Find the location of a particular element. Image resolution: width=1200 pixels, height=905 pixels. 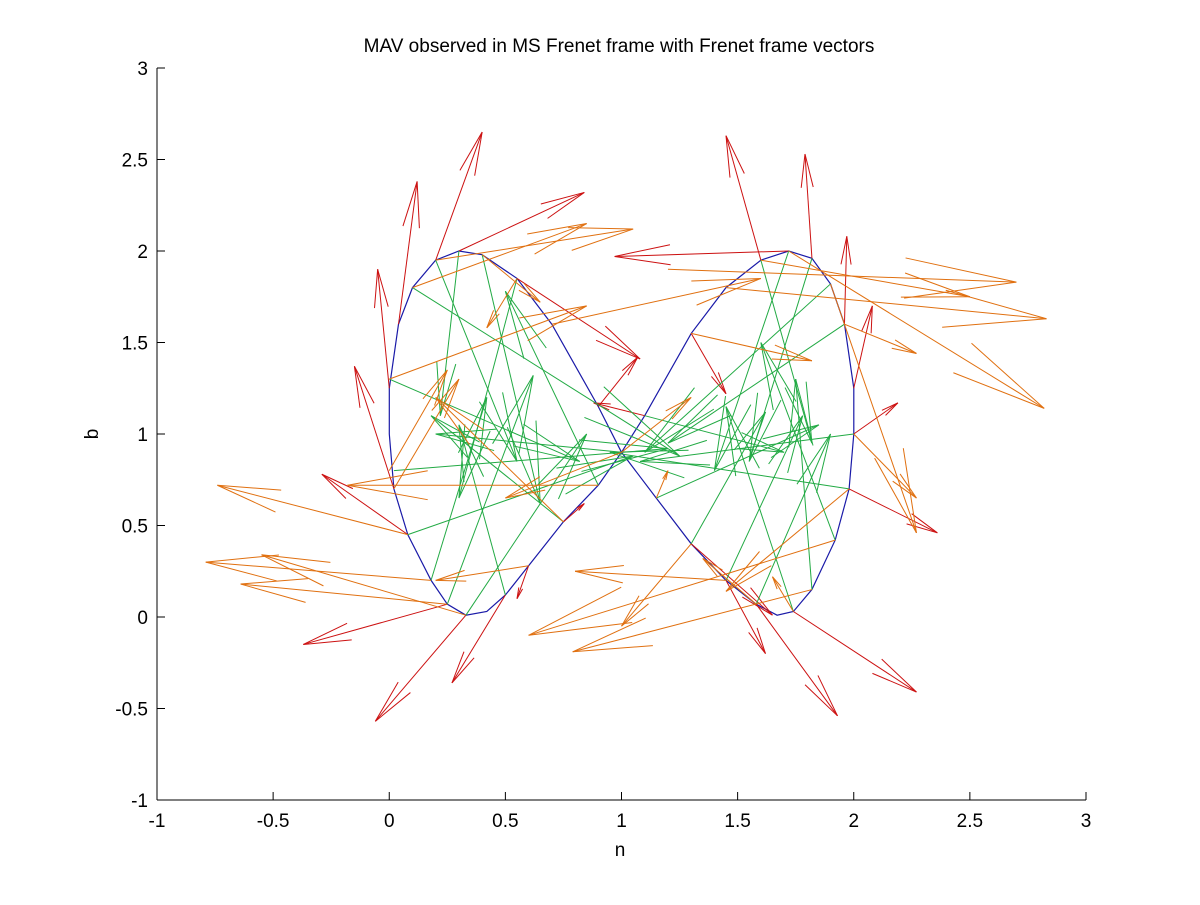

y-tick-label: 1.5 is located at coordinates (135, 344).